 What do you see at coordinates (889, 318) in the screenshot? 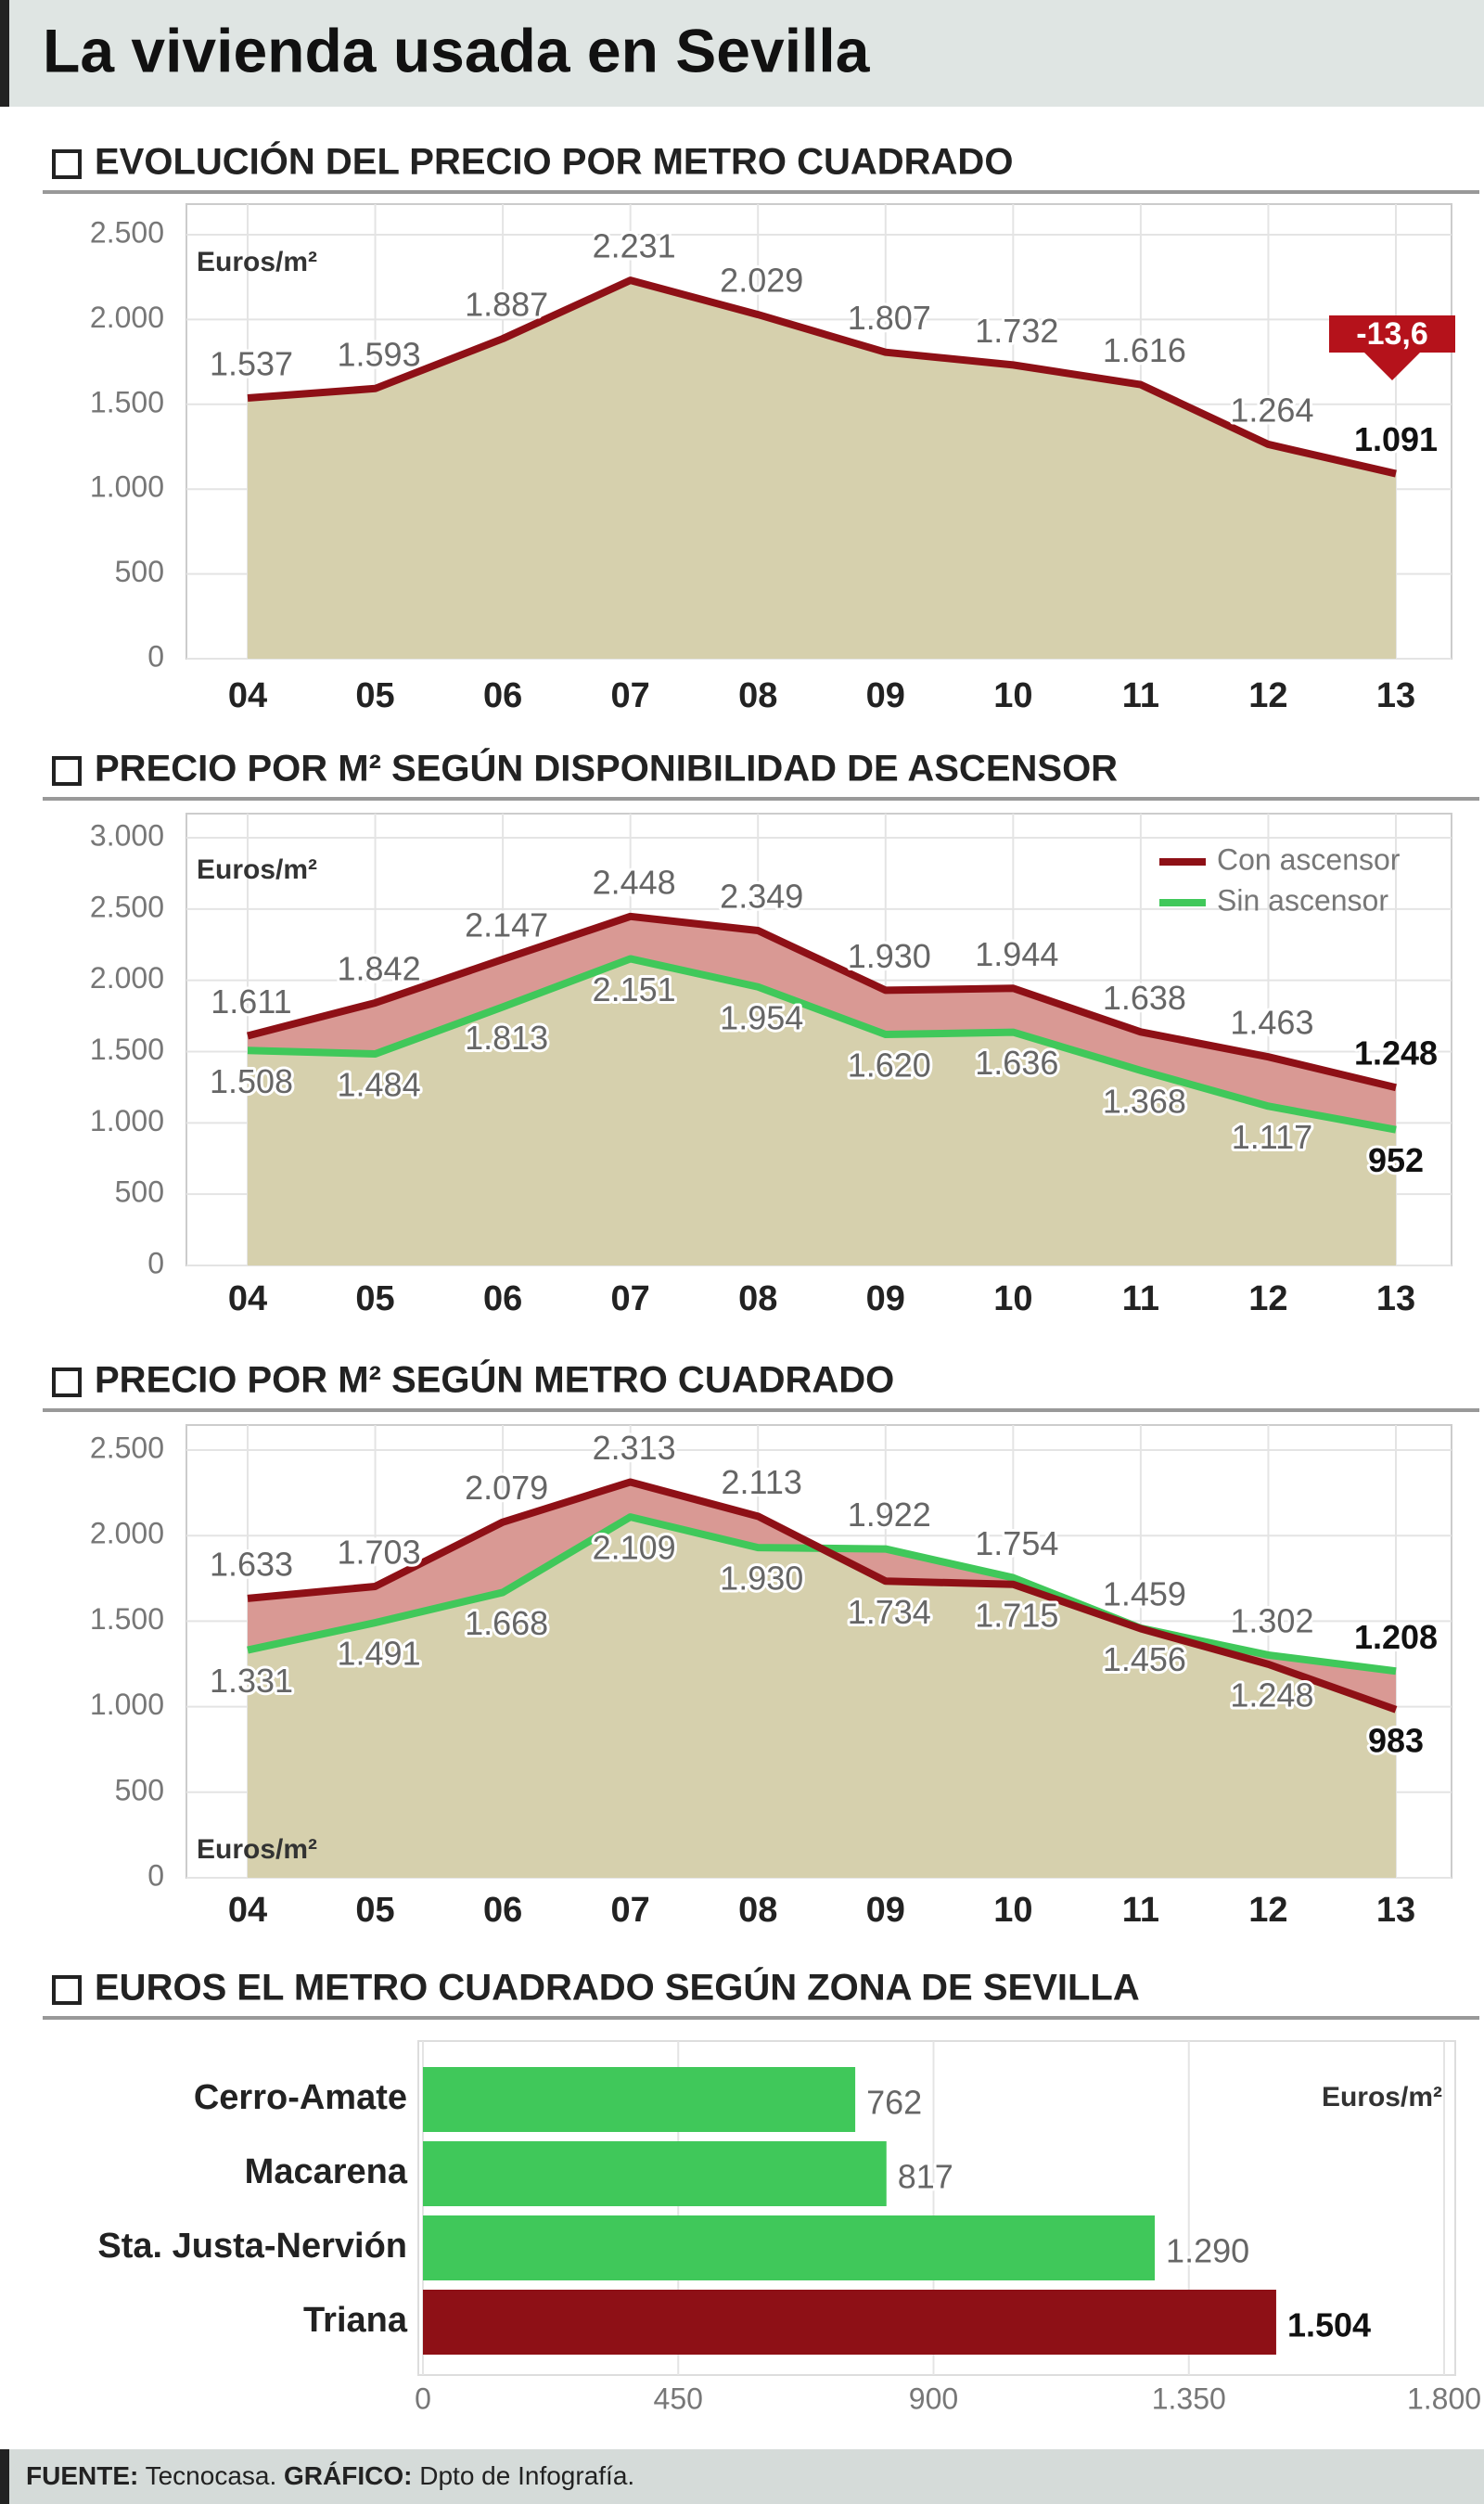
I see `value-label: 1.807` at bounding box center [889, 318].